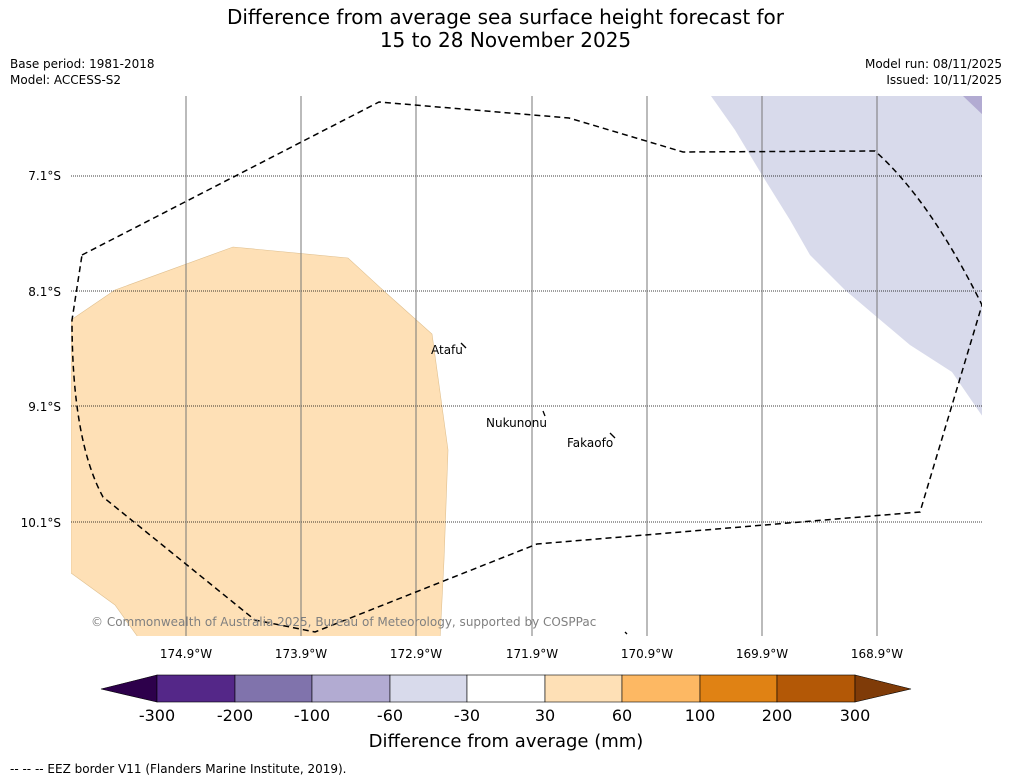 This screenshot has width=1011, height=781. I want to click on lon-label: 169.9°W, so click(762, 654).